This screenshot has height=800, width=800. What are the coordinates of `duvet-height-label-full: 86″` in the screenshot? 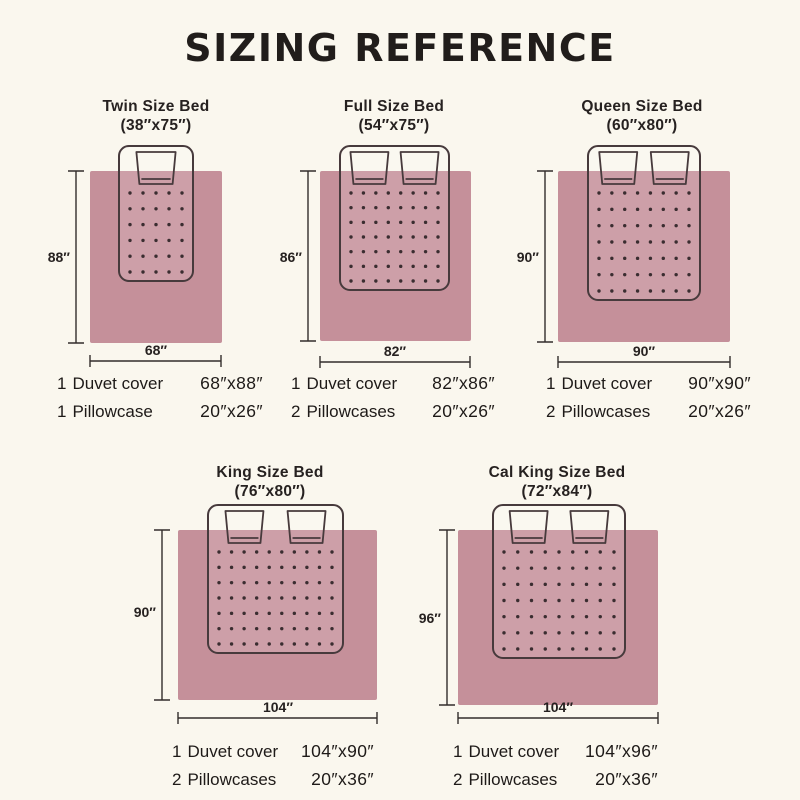 It's located at (290, 257).